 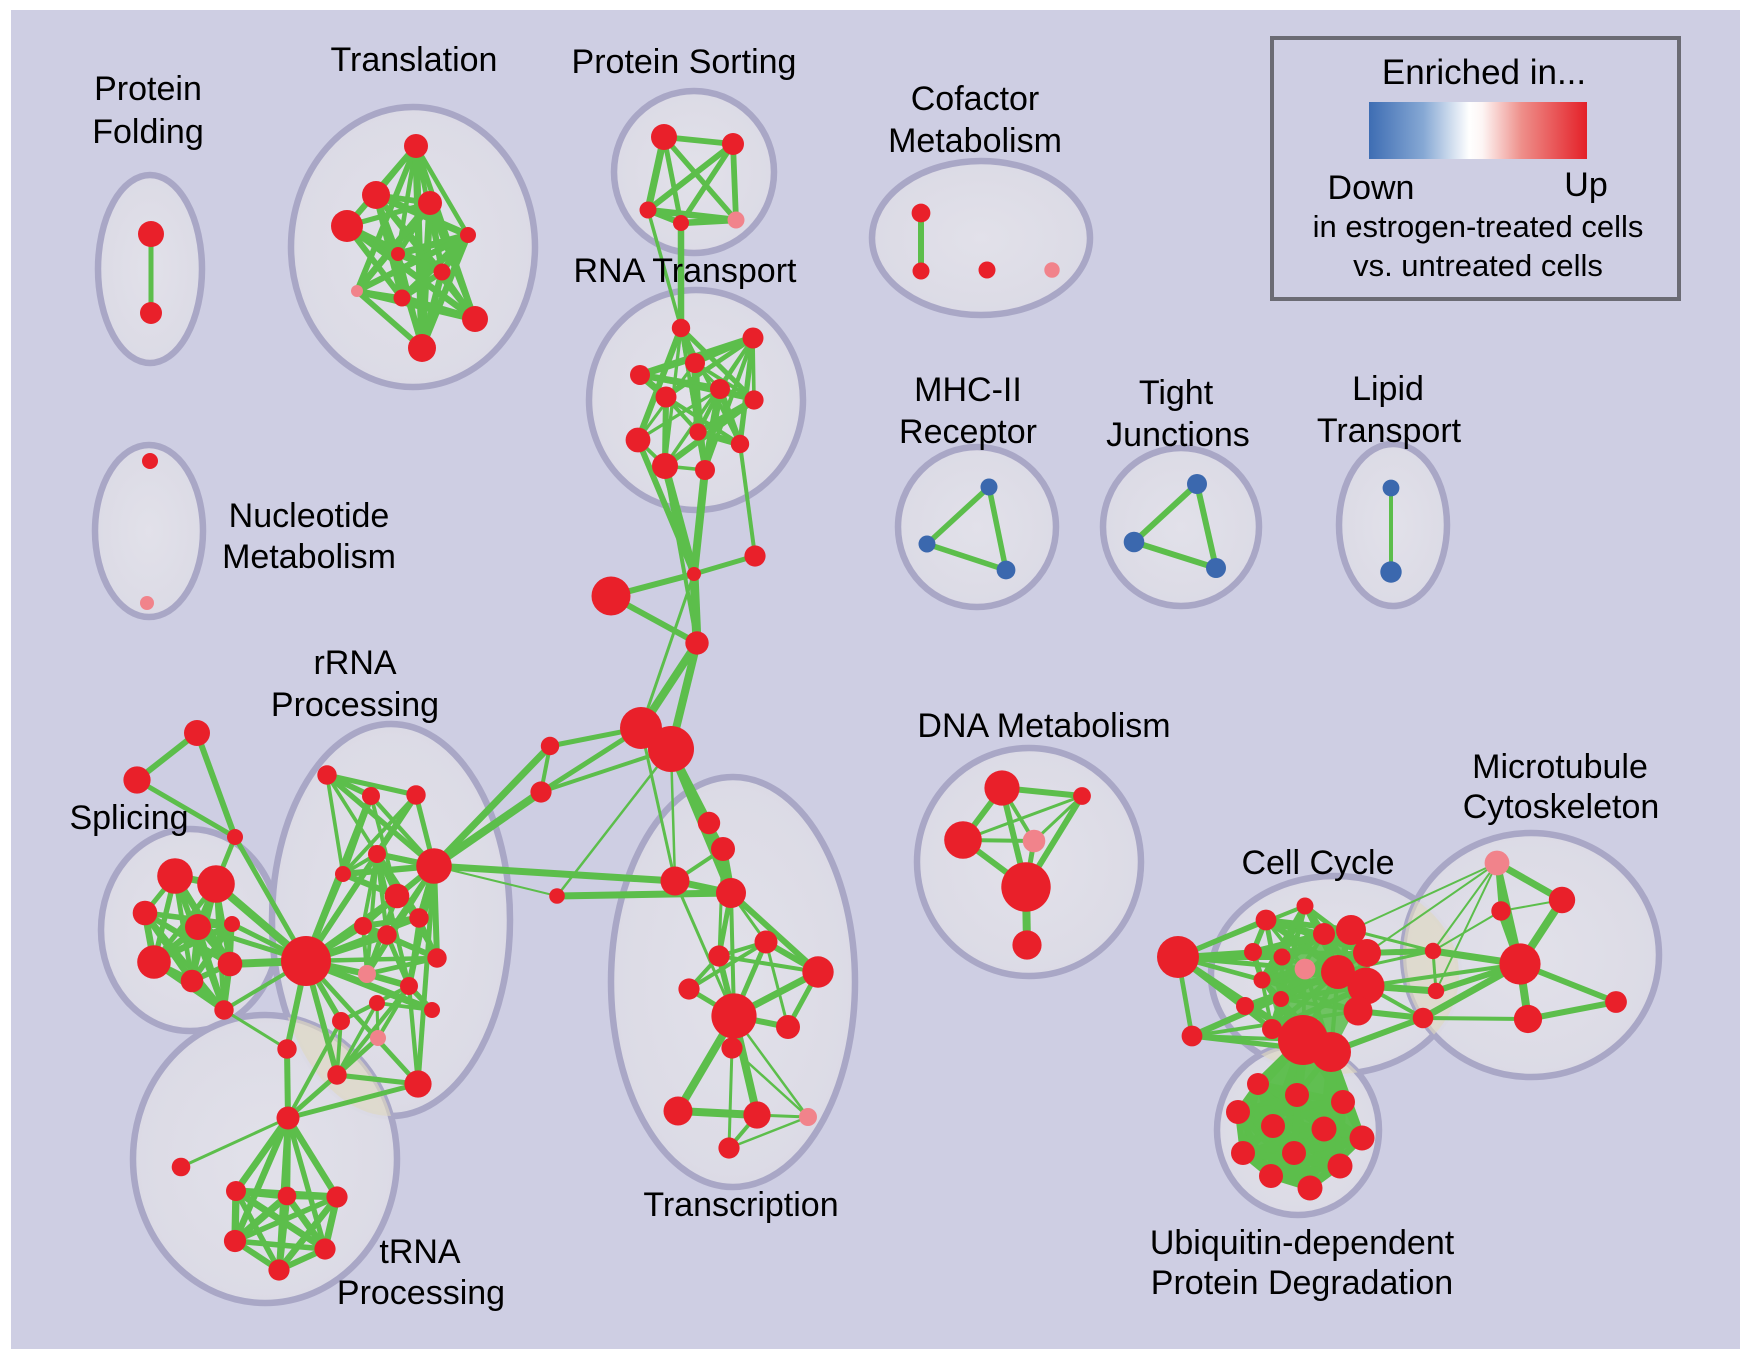 What do you see at coordinates (1178, 435) in the screenshot?
I see `svg-text: Junctions` at bounding box center [1178, 435].